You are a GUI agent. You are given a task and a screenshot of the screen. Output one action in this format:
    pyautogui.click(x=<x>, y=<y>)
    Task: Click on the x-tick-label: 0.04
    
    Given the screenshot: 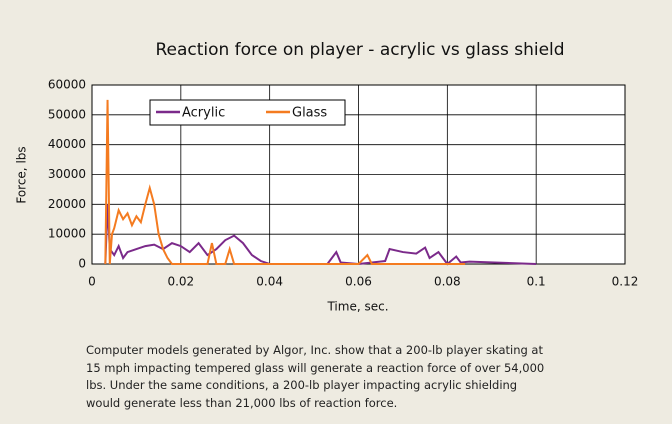 What is the action you would take?
    pyautogui.click(x=269, y=282)
    